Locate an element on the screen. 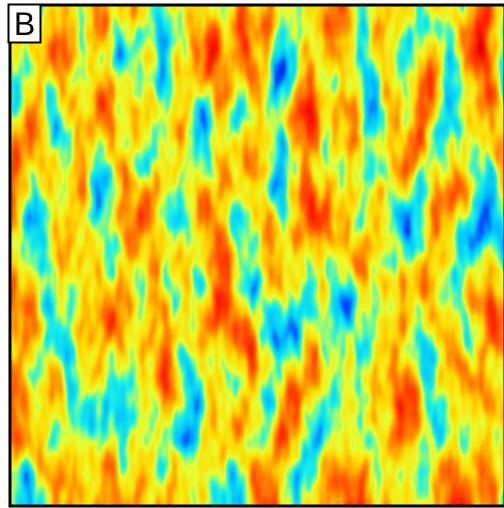 This screenshot has height=508, width=504. label-box is located at coordinates (24, 23).